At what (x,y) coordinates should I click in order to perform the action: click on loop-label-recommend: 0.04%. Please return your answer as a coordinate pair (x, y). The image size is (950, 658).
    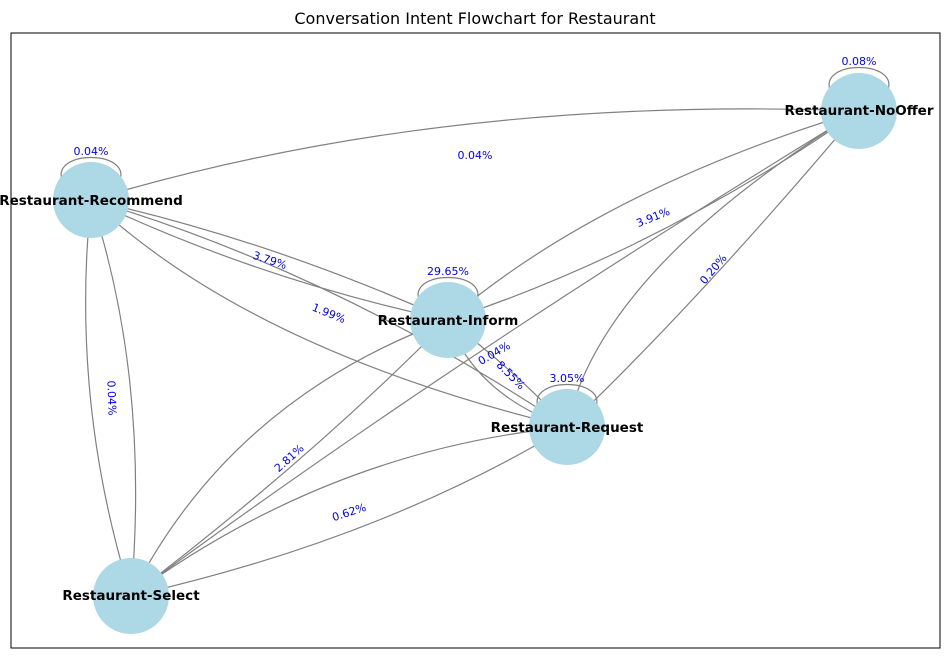
    Looking at the image, I should click on (91, 151).